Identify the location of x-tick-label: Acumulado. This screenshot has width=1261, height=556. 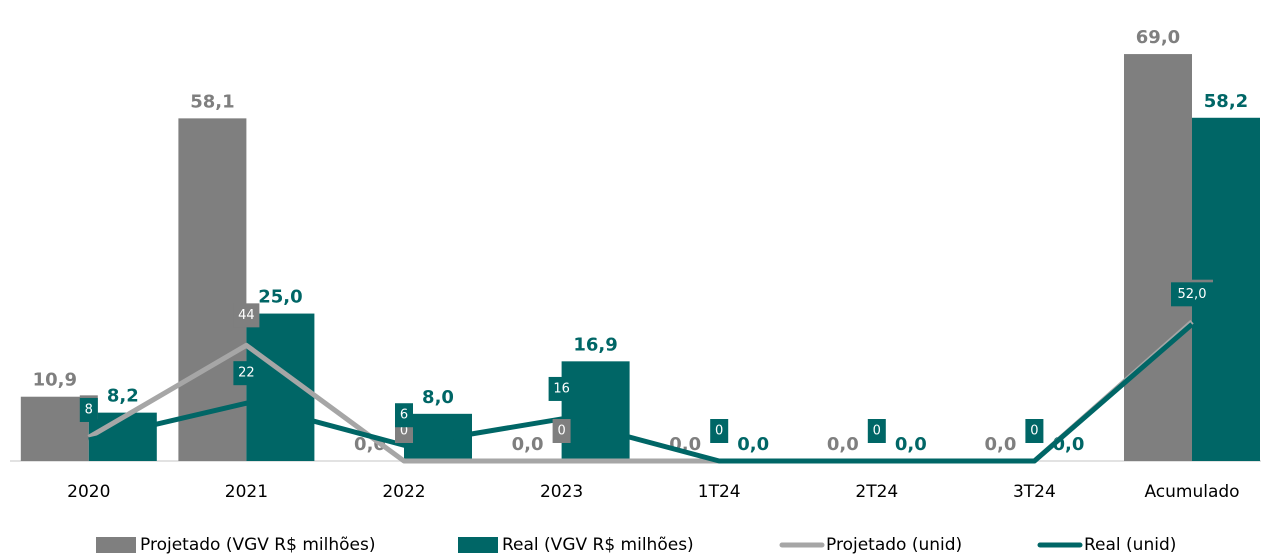
(1191, 492).